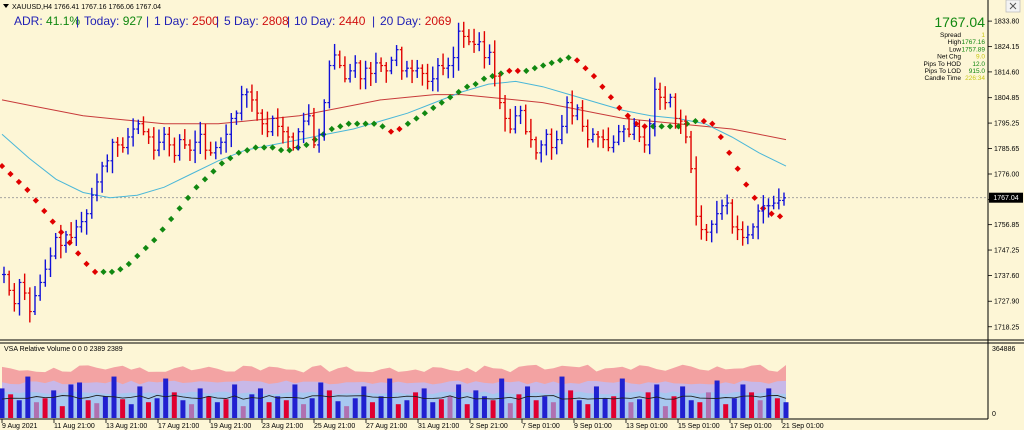 This screenshot has height=435, width=1024. Describe the element at coordinates (977, 71) in the screenshot. I see `info-row-value: 915.0` at that location.